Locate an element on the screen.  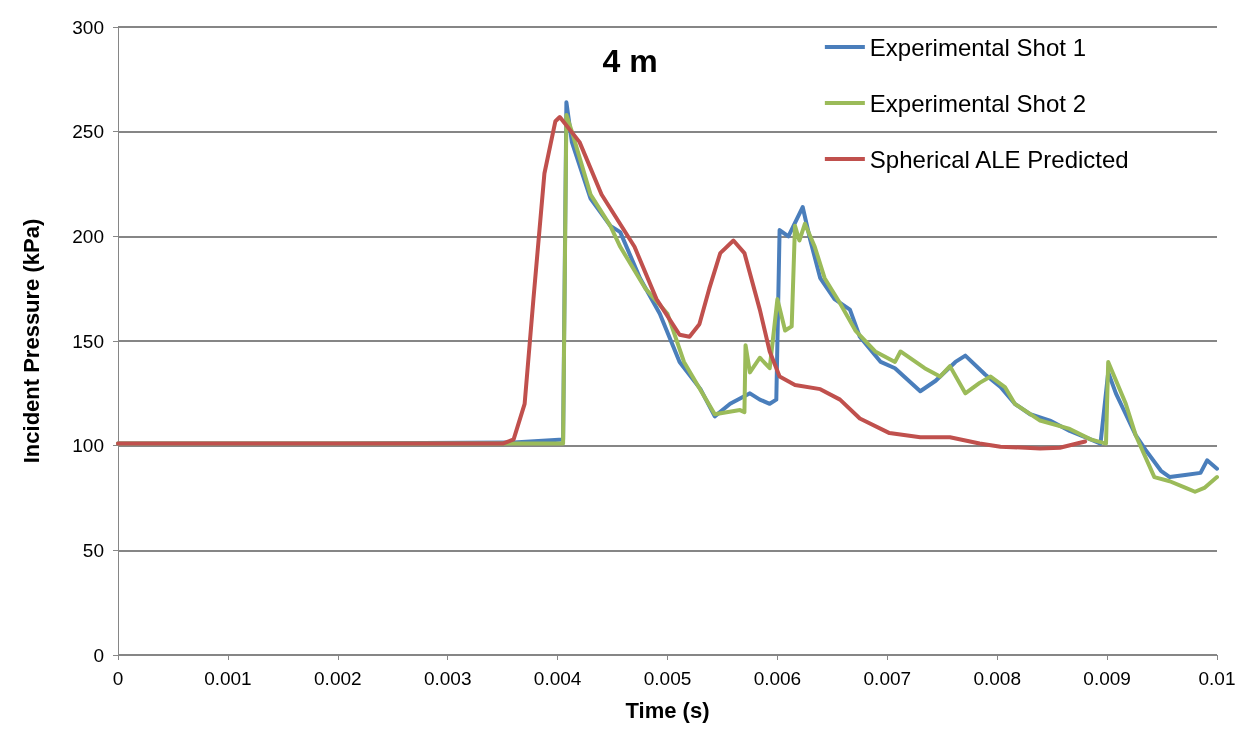
y-tick-label: 200 is located at coordinates (88, 236).